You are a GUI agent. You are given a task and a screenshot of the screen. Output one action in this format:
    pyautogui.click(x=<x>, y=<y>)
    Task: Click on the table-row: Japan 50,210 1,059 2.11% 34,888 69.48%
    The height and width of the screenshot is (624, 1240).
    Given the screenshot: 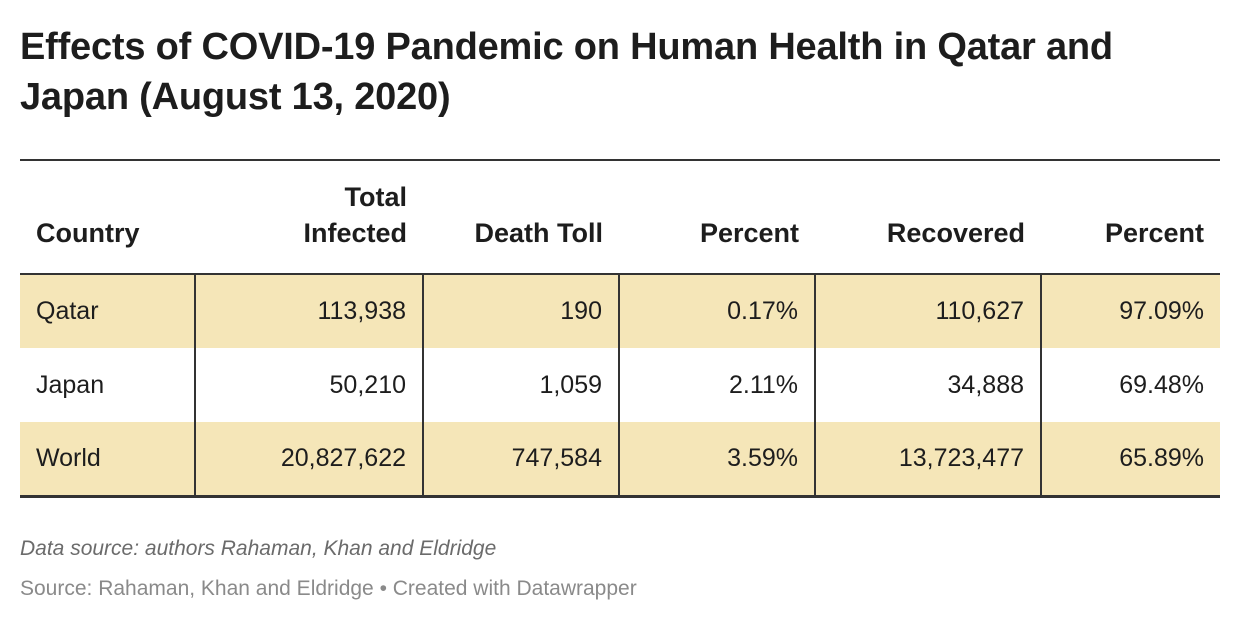 What is the action you would take?
    pyautogui.click(x=620, y=385)
    